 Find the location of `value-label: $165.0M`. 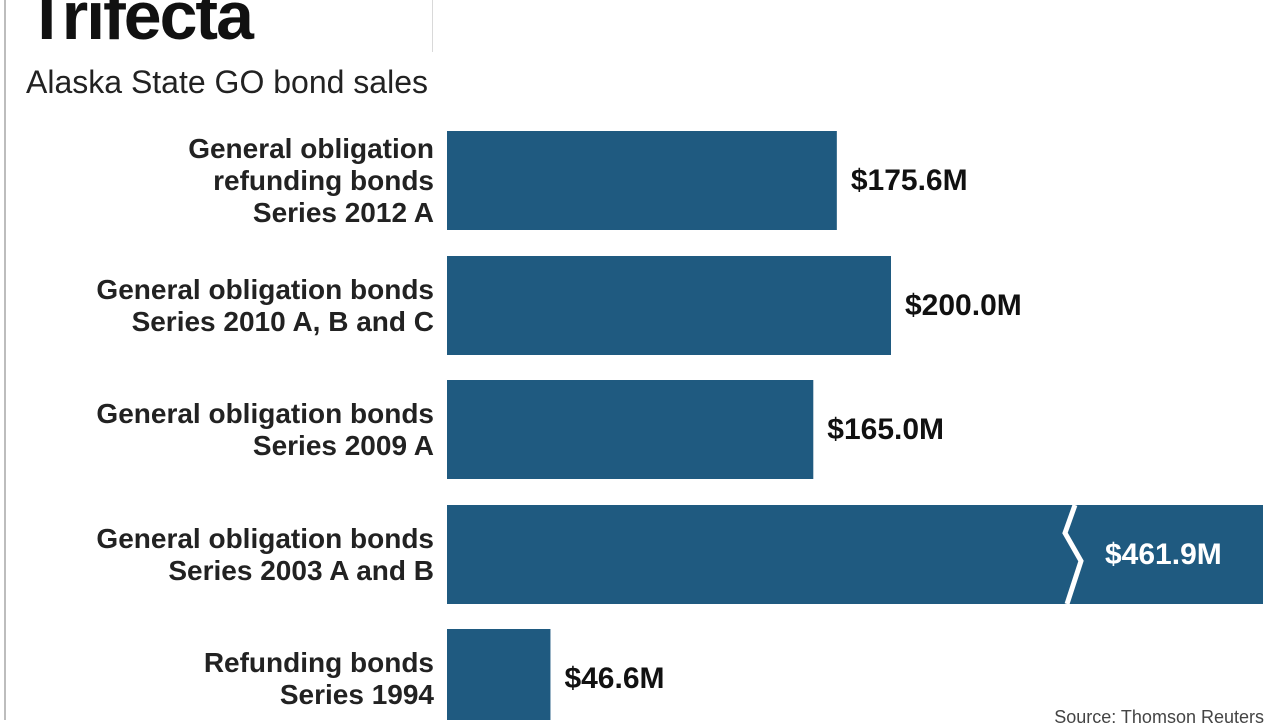

value-label: $165.0M is located at coordinates (886, 429).